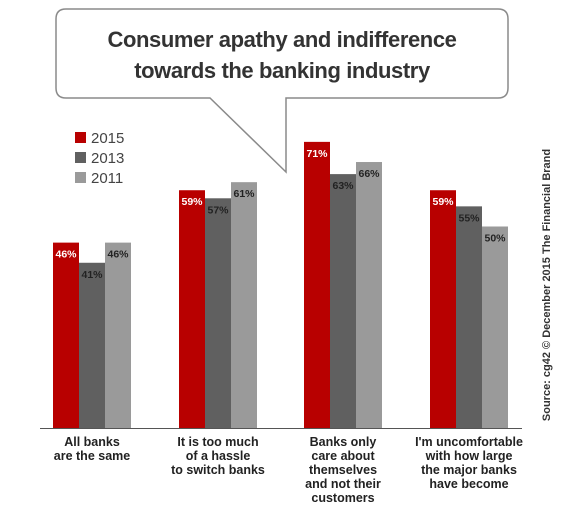 The width and height of the screenshot is (565, 514). I want to click on category-label-4-line-2: with how large, so click(469, 456).